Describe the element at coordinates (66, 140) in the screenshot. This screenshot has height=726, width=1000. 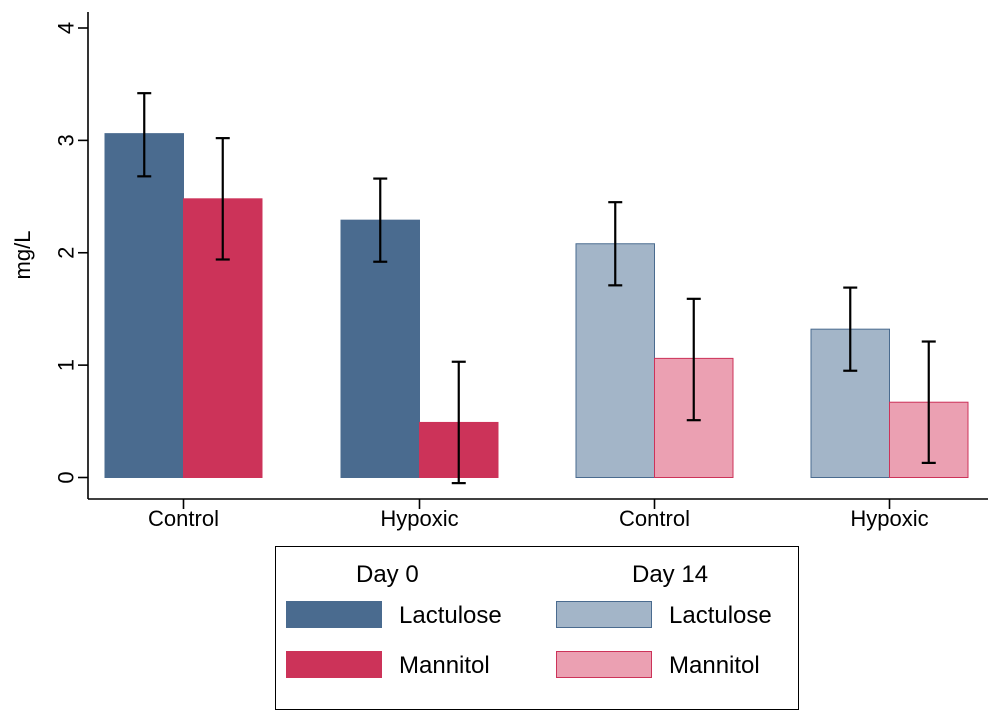
I see `y-tick-label: 3` at that location.